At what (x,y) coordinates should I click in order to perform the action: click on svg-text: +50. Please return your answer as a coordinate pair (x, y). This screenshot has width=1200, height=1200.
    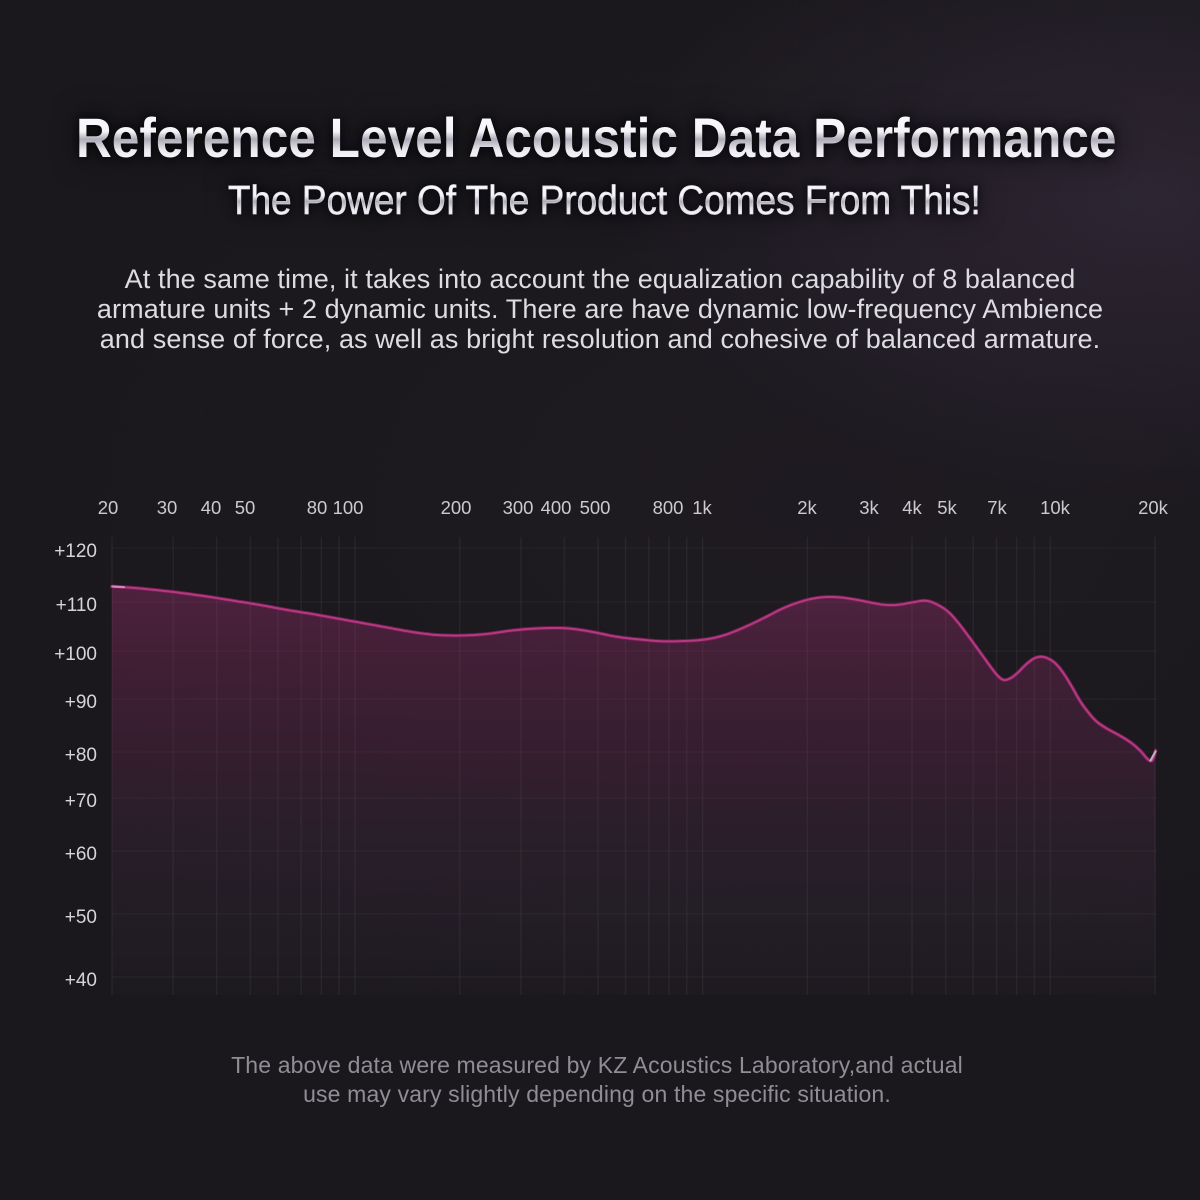
    Looking at the image, I should click on (81, 917).